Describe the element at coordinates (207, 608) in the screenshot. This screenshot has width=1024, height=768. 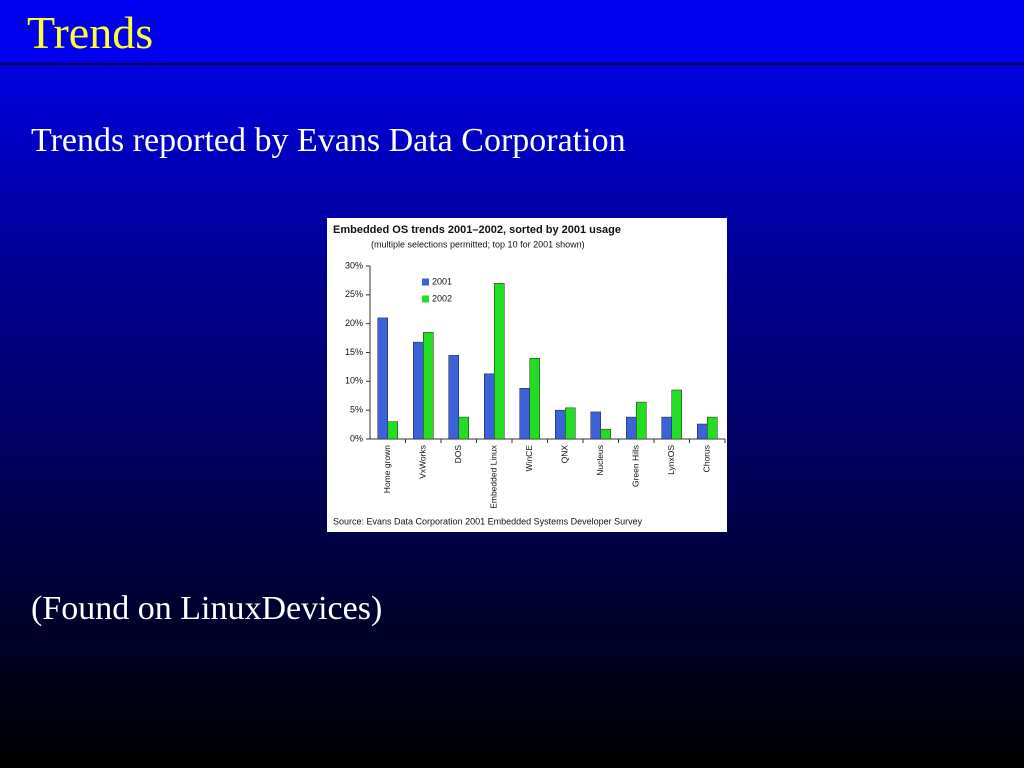
I see `slide-footer: (Found on LinuxDevices)` at that location.